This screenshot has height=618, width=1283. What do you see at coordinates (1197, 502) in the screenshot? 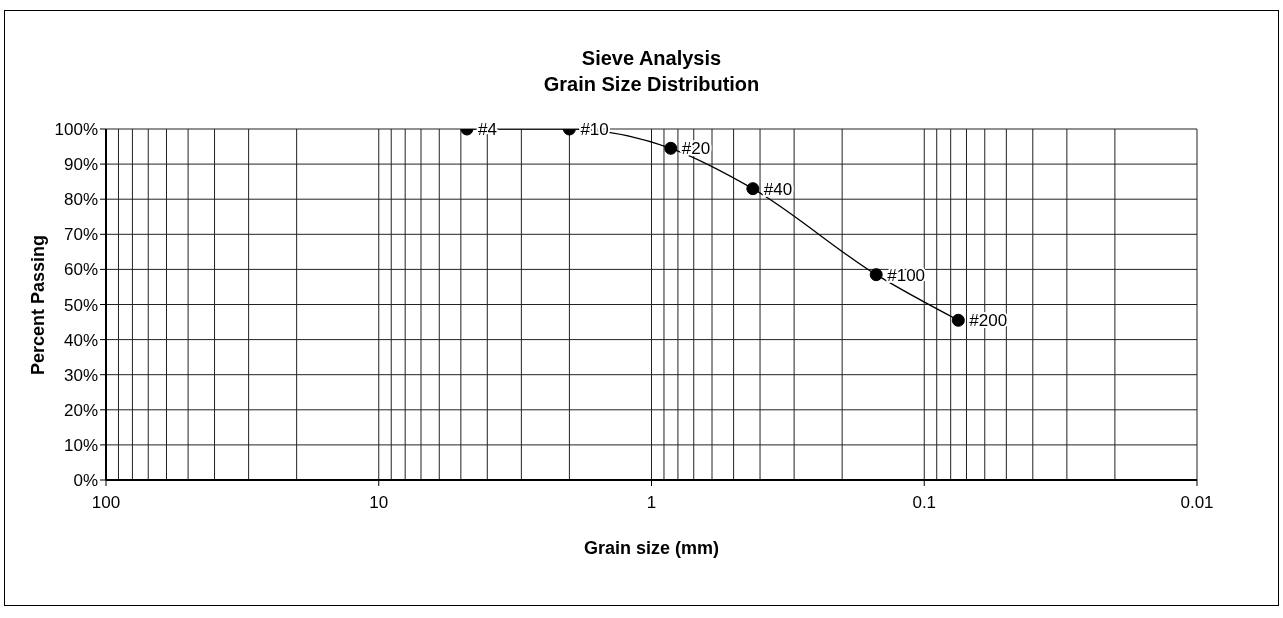
I see `x-tick-label: 0.01` at bounding box center [1197, 502].